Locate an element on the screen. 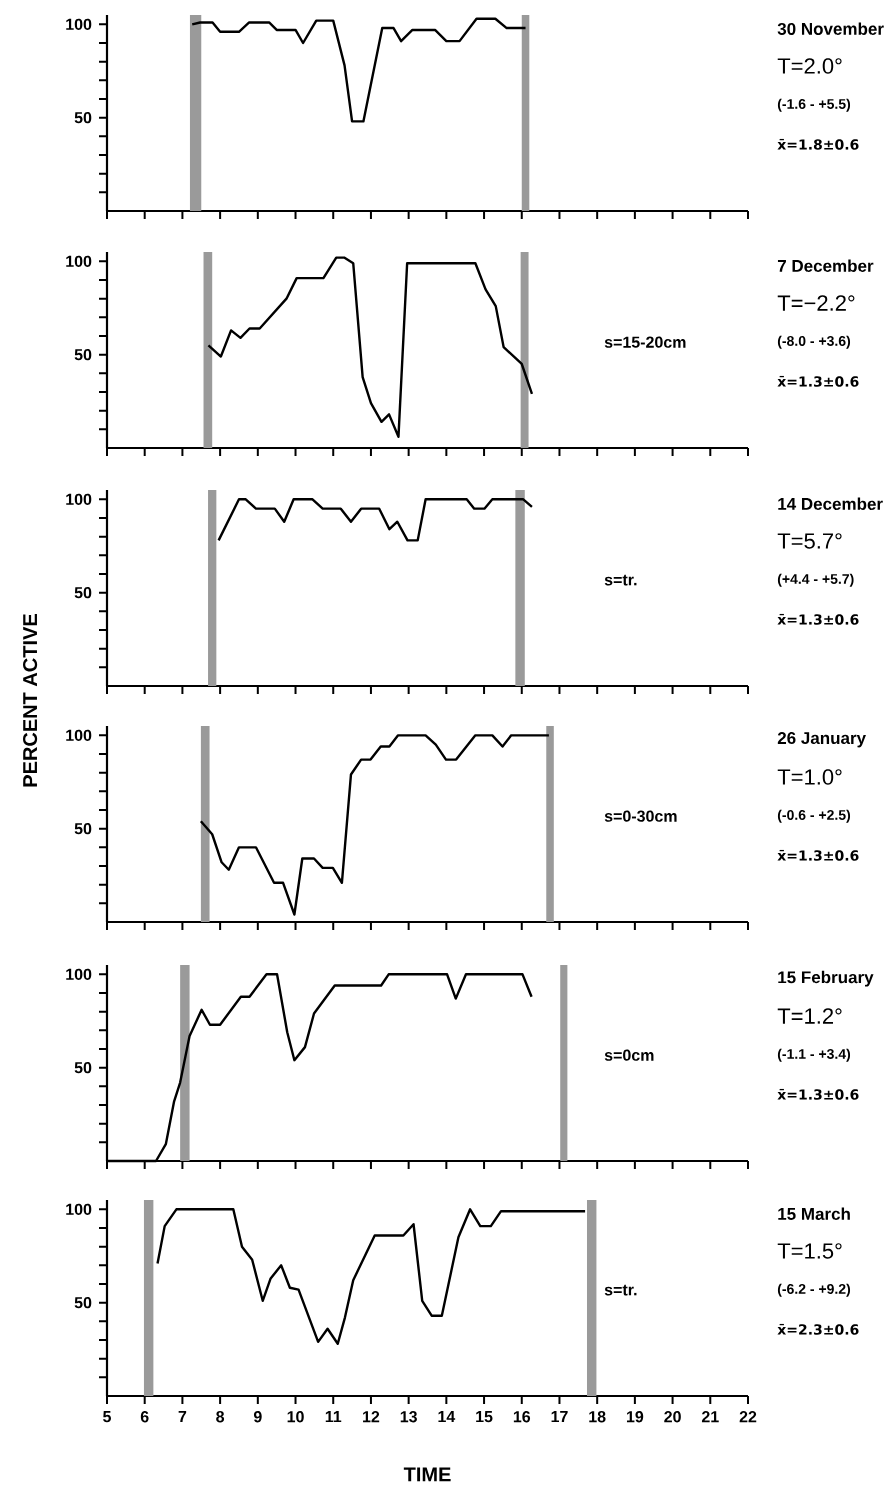  annotation: s=0-30cm is located at coordinates (640, 816).